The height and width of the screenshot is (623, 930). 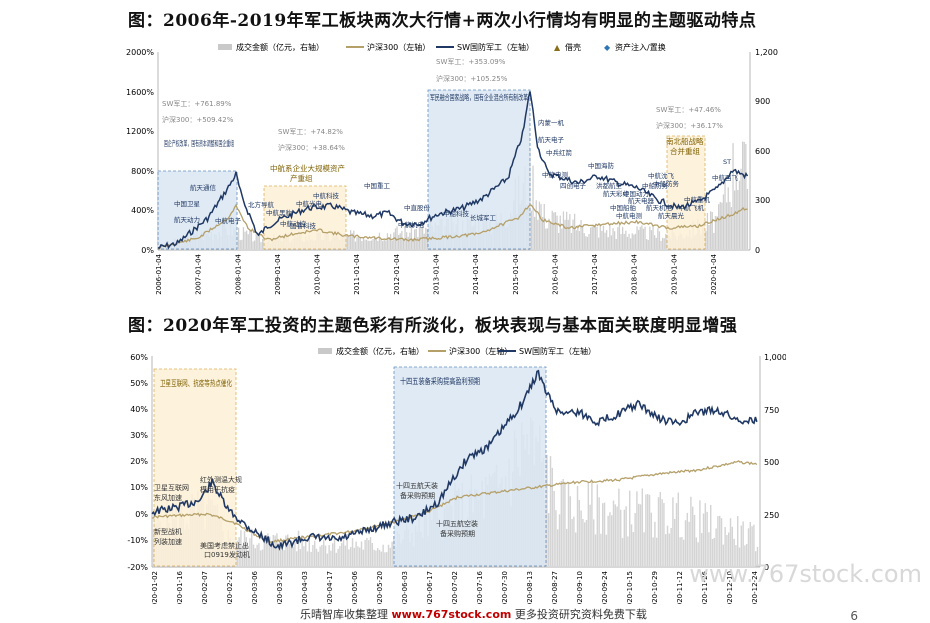 What do you see at coordinates (344, 614) in the screenshot?
I see `footer-left: 乐晴智库收集整理` at bounding box center [344, 614].